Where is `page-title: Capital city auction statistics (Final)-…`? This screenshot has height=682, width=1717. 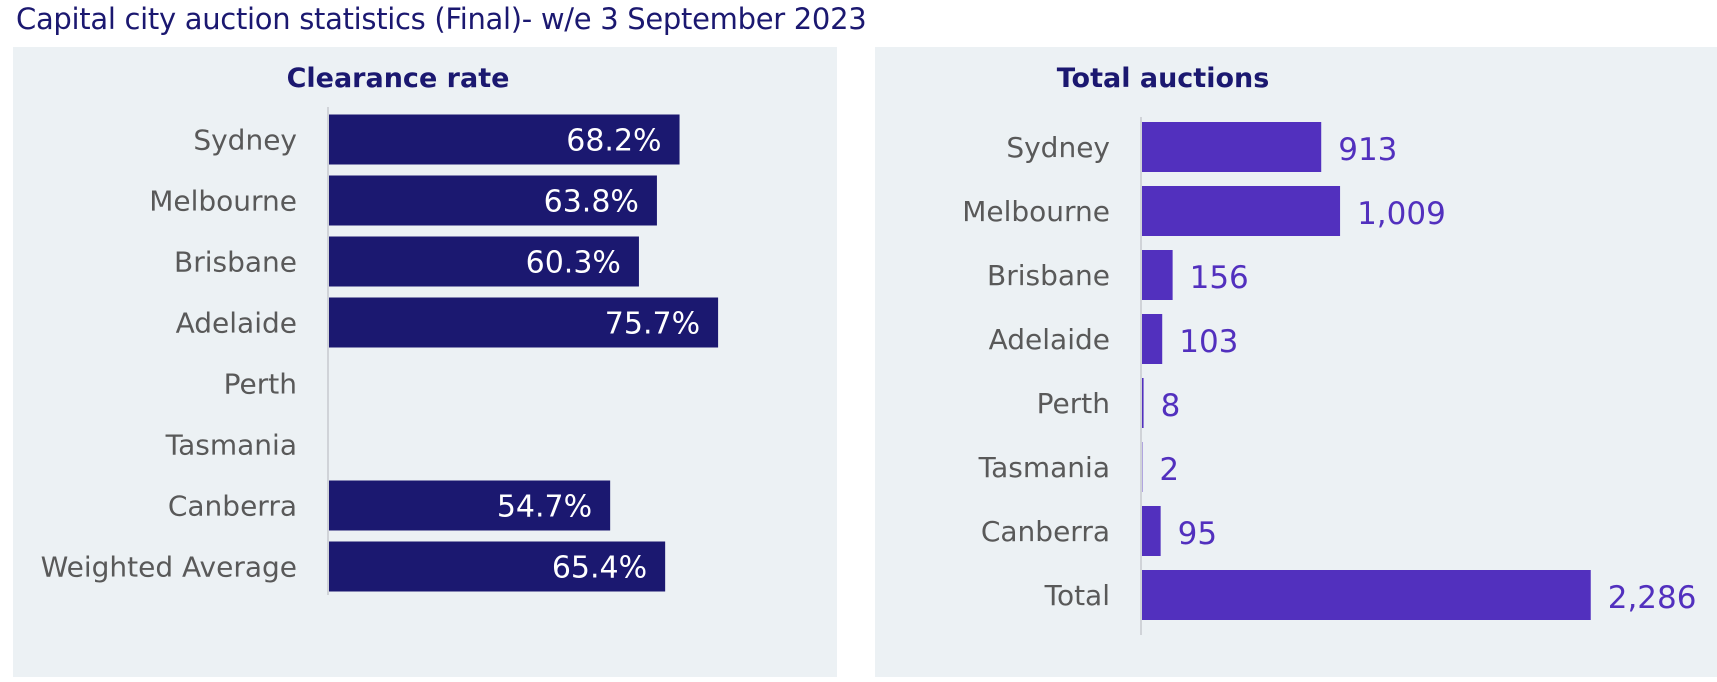 page-title: Capital city auction statistics (Final)-… is located at coordinates (441, 19).